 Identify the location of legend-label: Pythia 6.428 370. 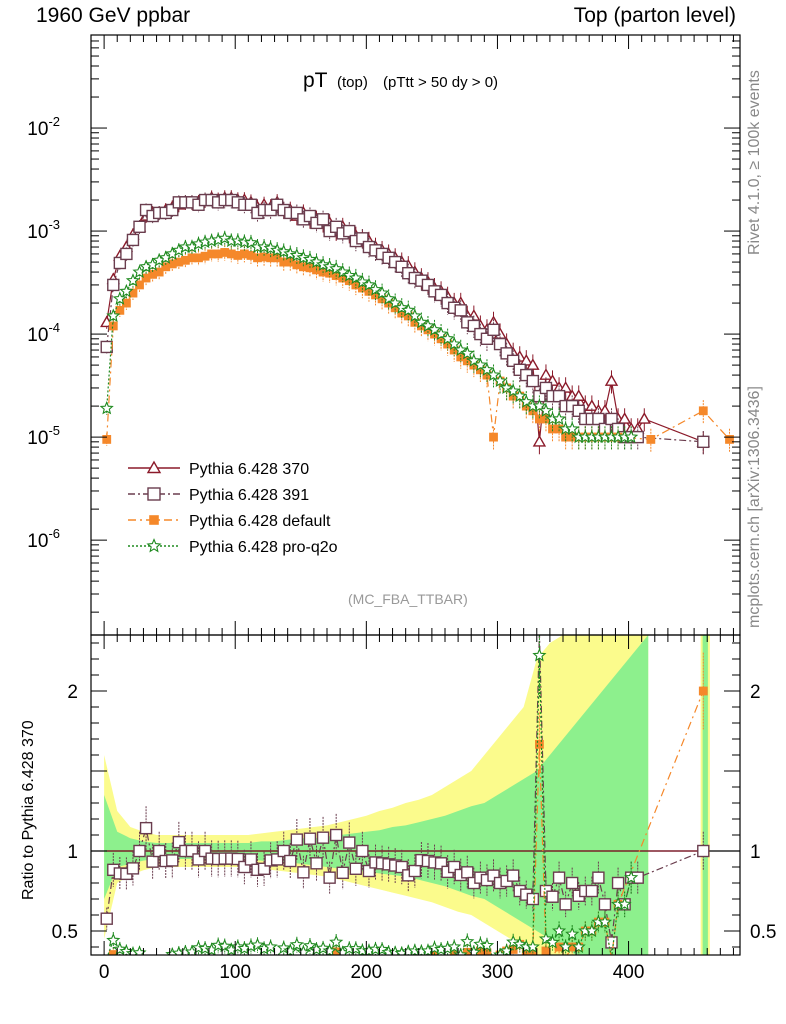
(249, 469).